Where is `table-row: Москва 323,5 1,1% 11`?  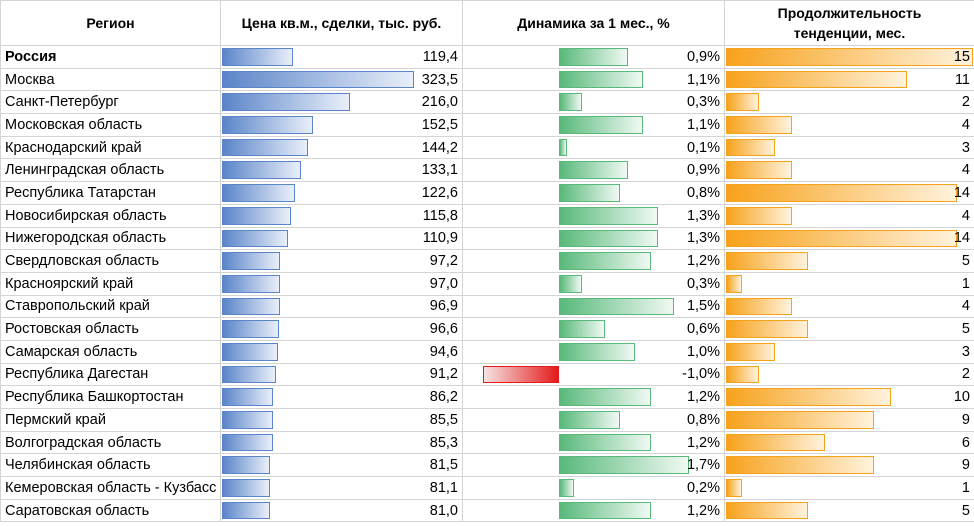
table-row: Москва 323,5 1,1% 11 is located at coordinates (487, 79).